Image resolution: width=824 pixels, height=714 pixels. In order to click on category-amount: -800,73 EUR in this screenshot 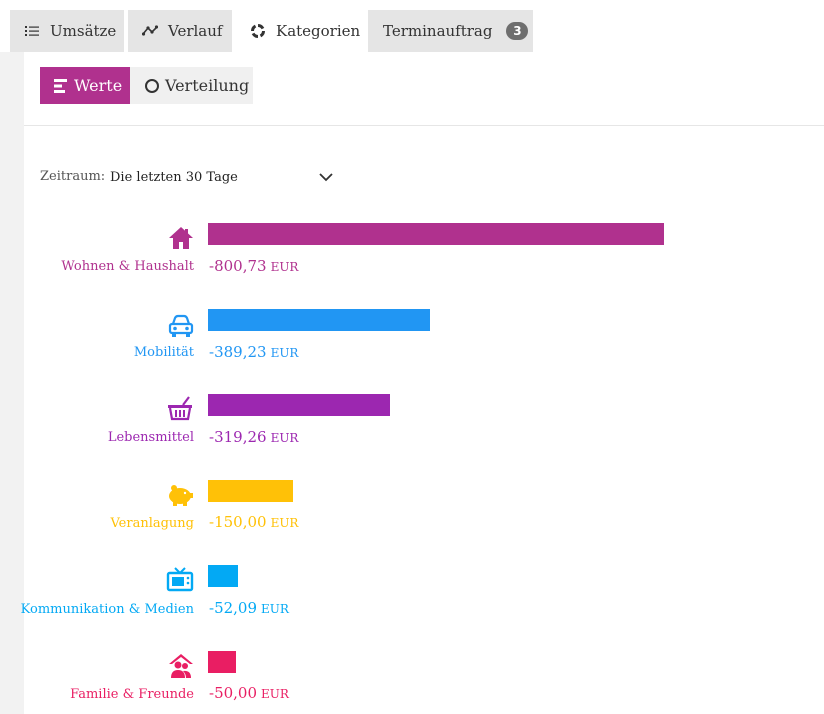, I will do `click(253, 266)`.